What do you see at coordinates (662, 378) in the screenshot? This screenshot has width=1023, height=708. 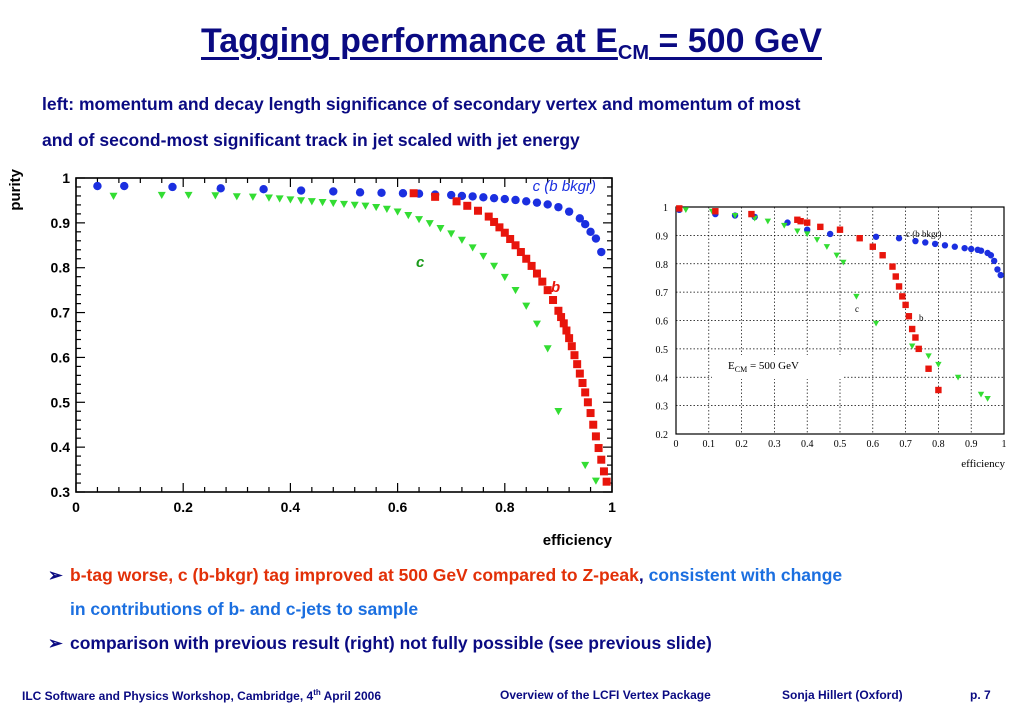 I see `right-y-tick-label: 0.4` at bounding box center [662, 378].